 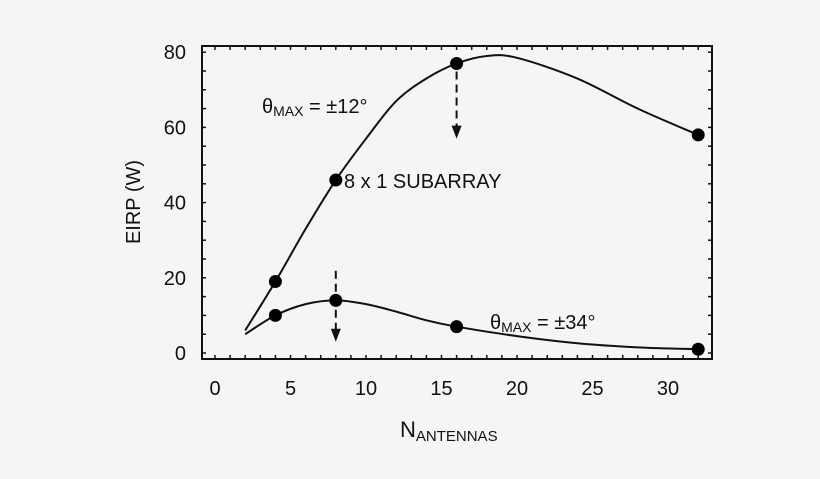 What do you see at coordinates (592, 389) in the screenshot?
I see `x-tick-label: 25` at bounding box center [592, 389].